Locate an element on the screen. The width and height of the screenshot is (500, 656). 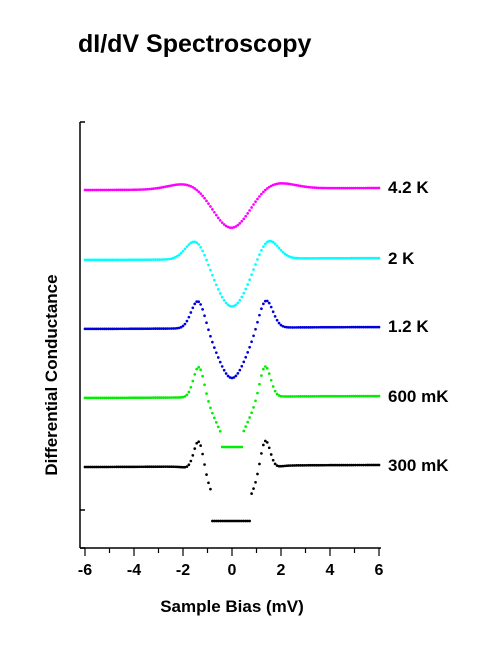
x-ticks: -6 -4 -2 0 2 4 6 is located at coordinates (231, 563).